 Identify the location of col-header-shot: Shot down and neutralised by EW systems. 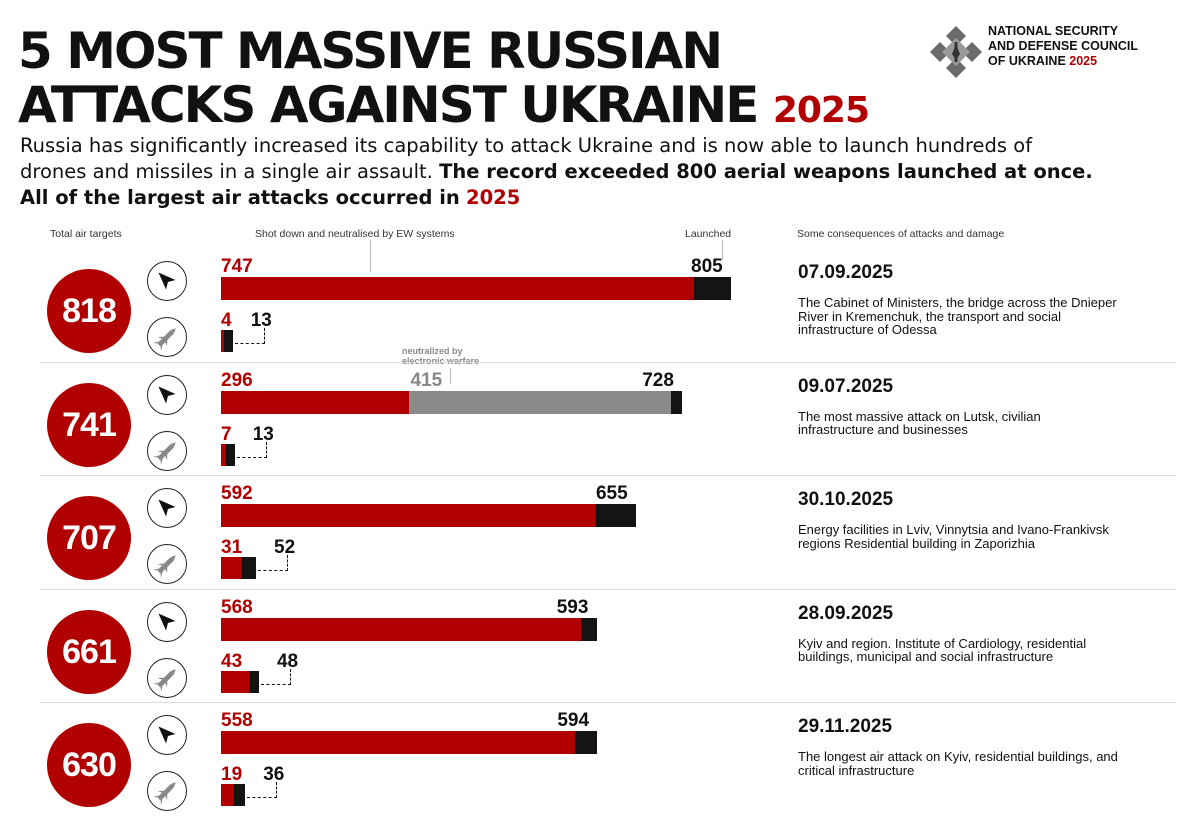
(355, 234).